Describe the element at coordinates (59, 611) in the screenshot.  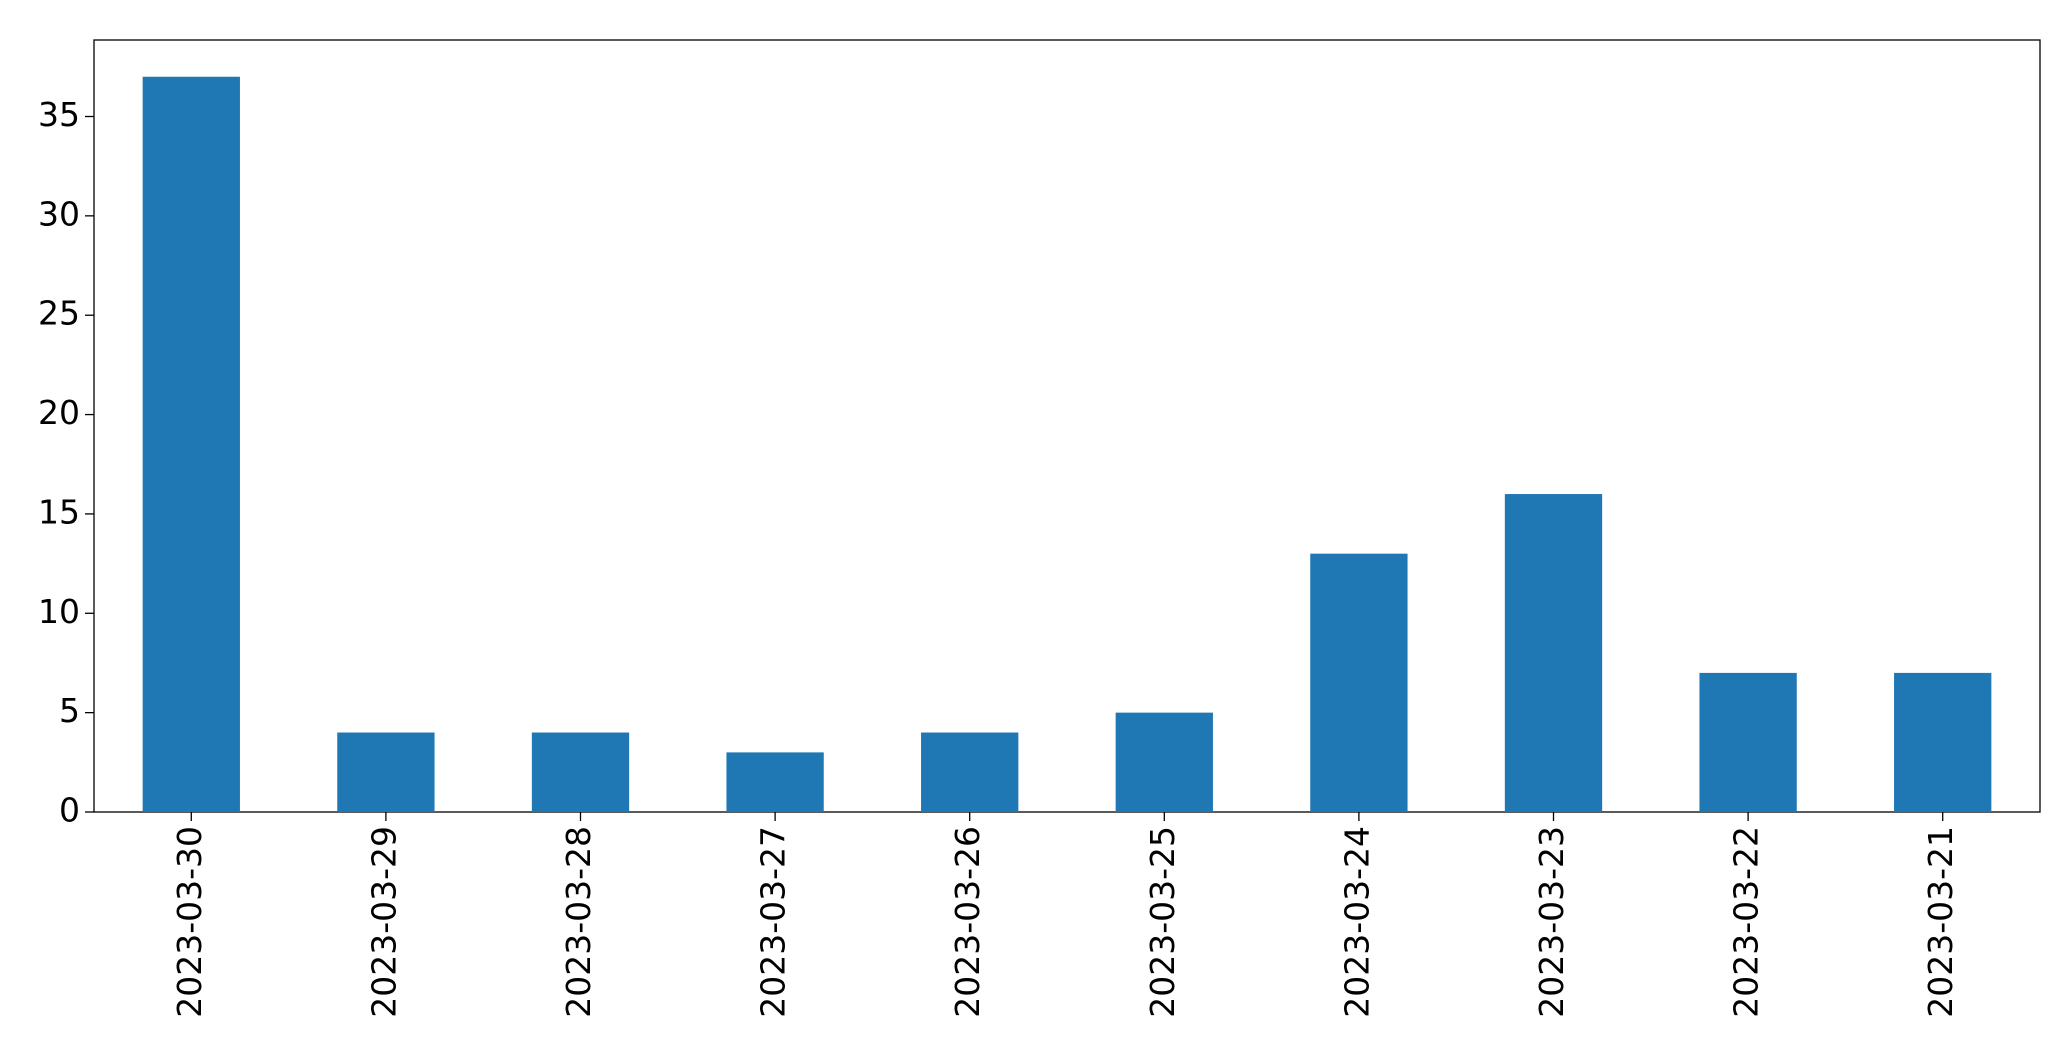
I see `y-tick-label: 10` at that location.